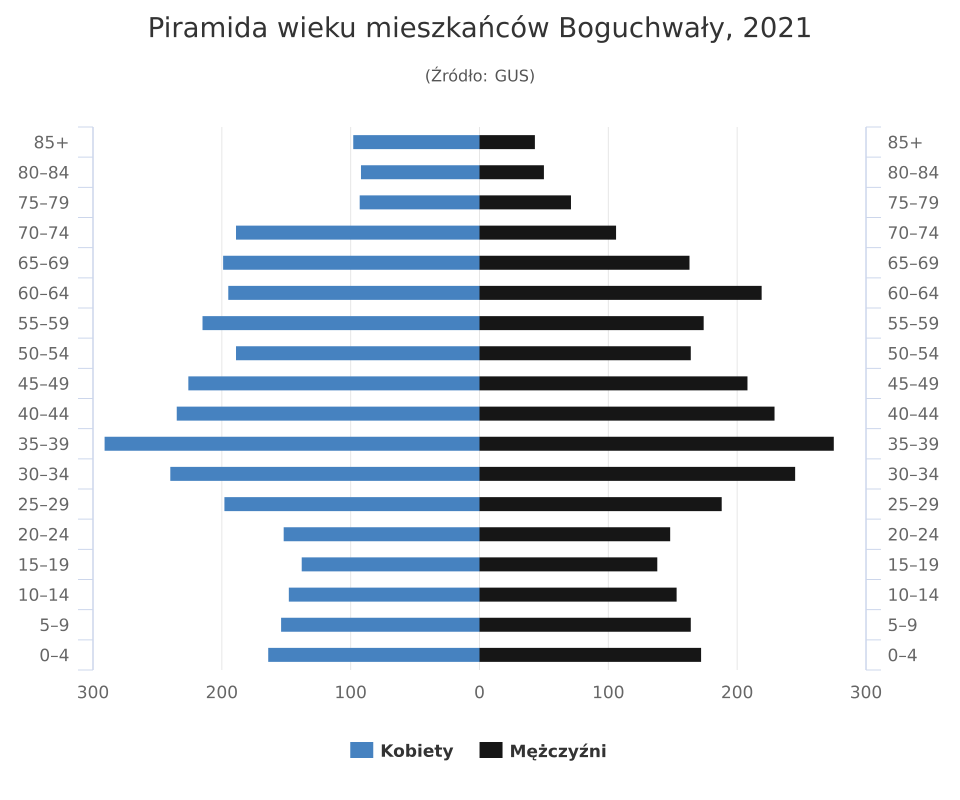 The height and width of the screenshot is (800, 960). I want to click on y2-tick-label: 80–84, so click(43, 172).